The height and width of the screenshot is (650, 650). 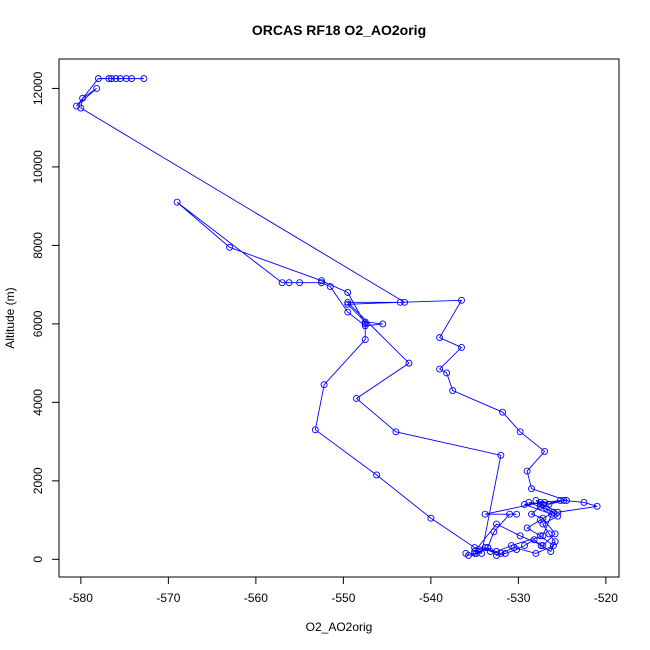 I want to click on x-tick-label: -540, so click(x=431, y=598).